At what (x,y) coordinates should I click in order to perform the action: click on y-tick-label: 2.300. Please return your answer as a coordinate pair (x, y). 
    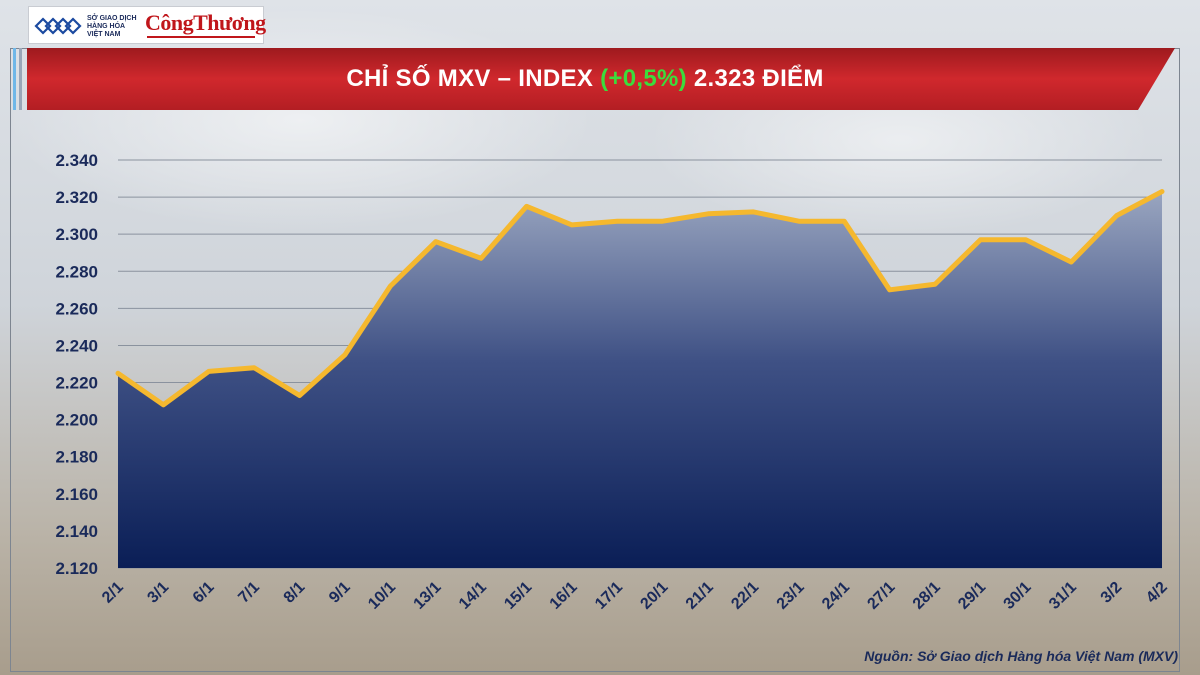
    Looking at the image, I should click on (76, 234).